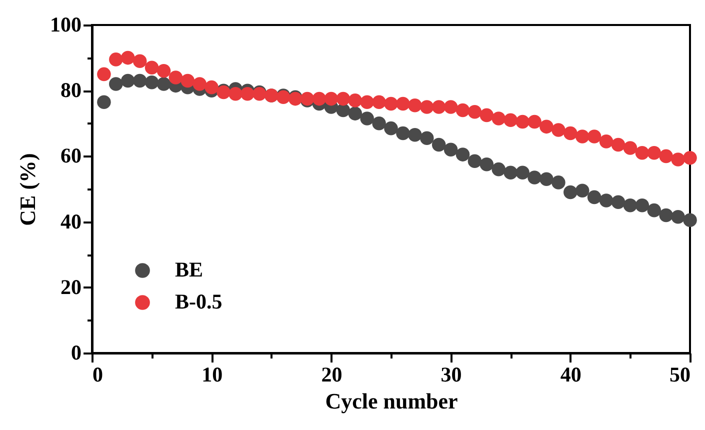 The image size is (705, 430). I want to click on y-tick-label: 0, so click(76, 352).